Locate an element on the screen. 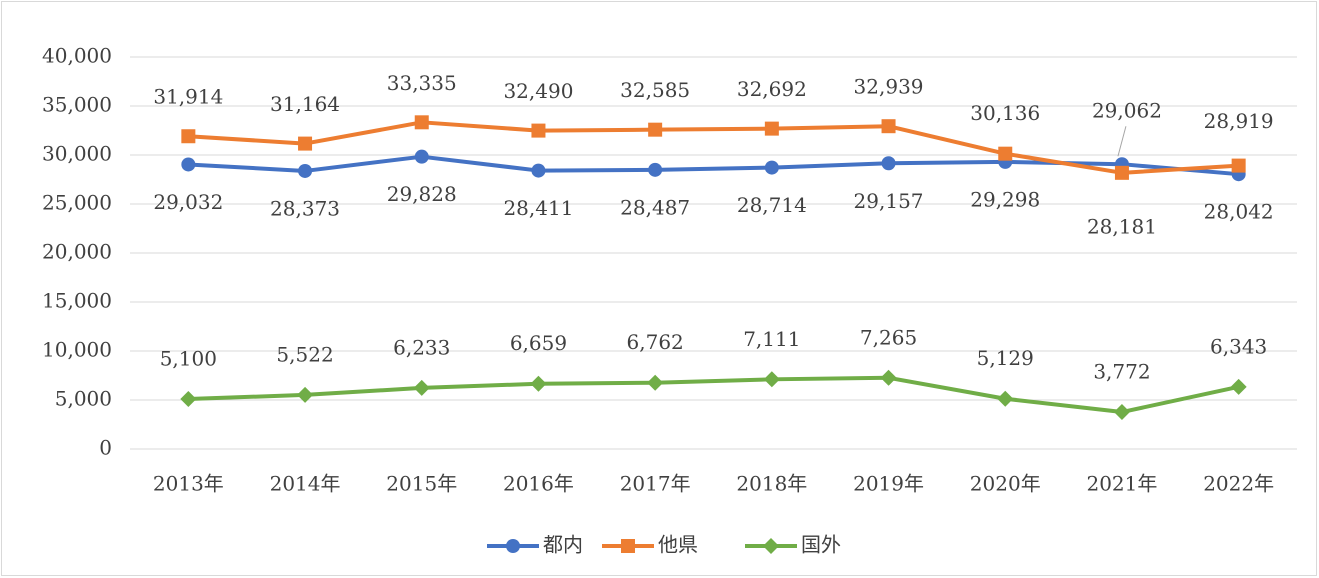 This screenshot has height=578, width=1319. data-label: 5,100 is located at coordinates (188, 359).